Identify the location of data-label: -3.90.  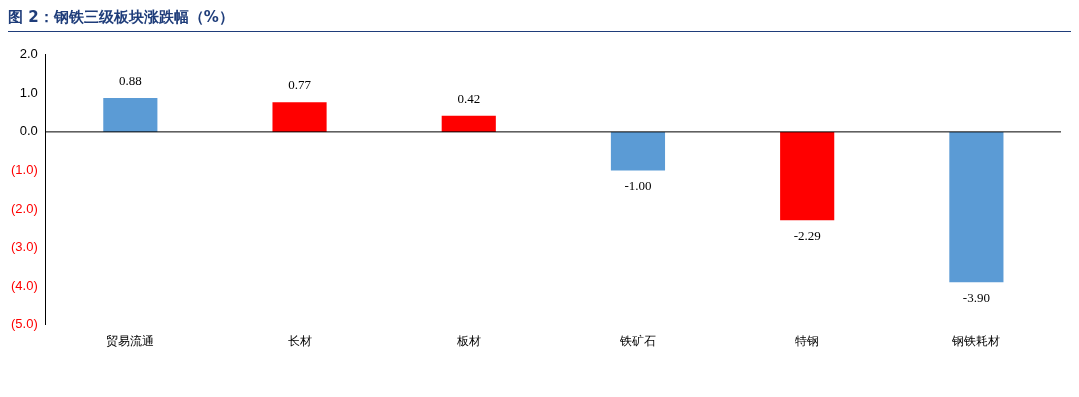
(976, 298).